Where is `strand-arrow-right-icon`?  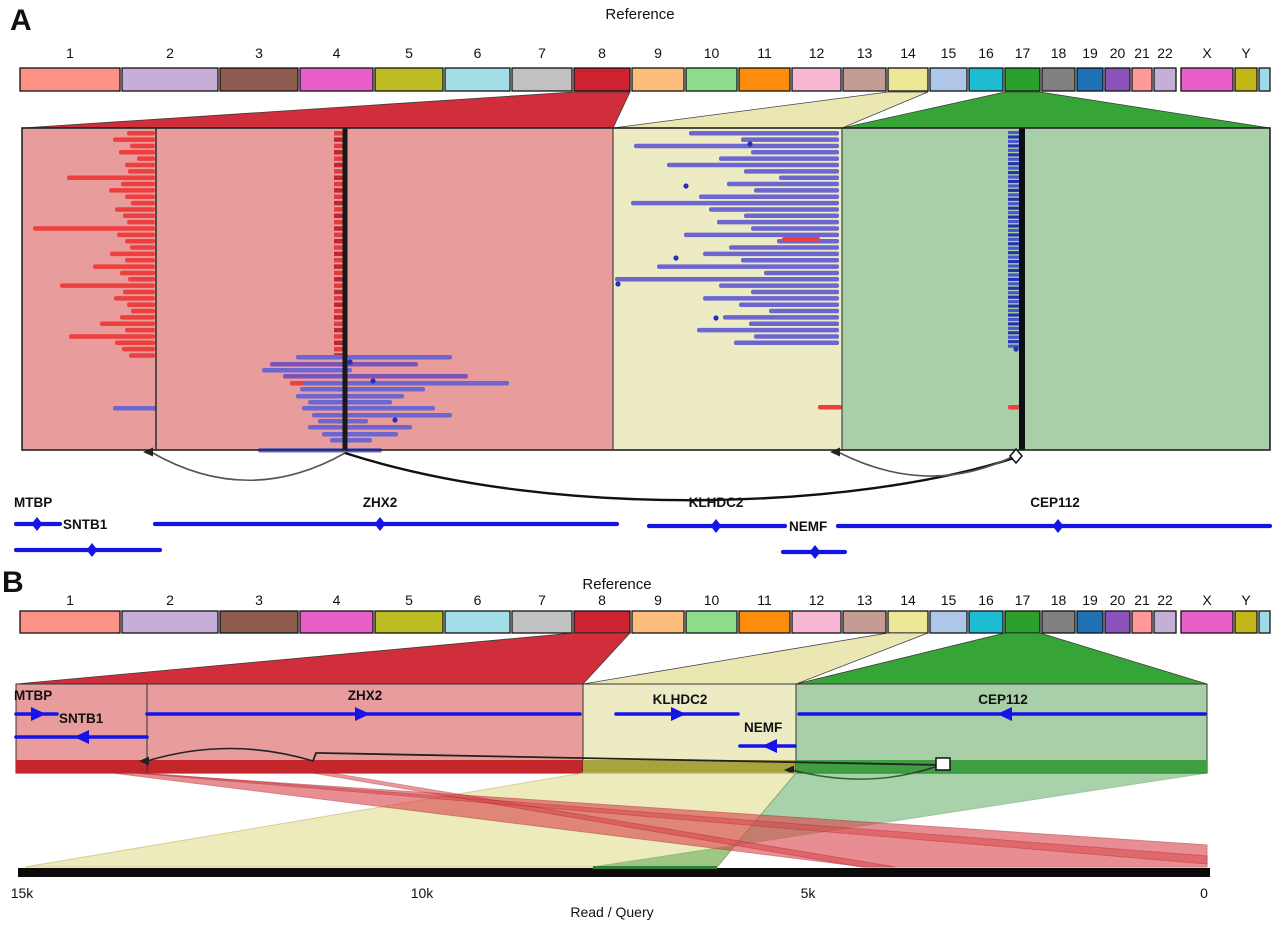
strand-arrow-right-icon is located at coordinates (678, 714).